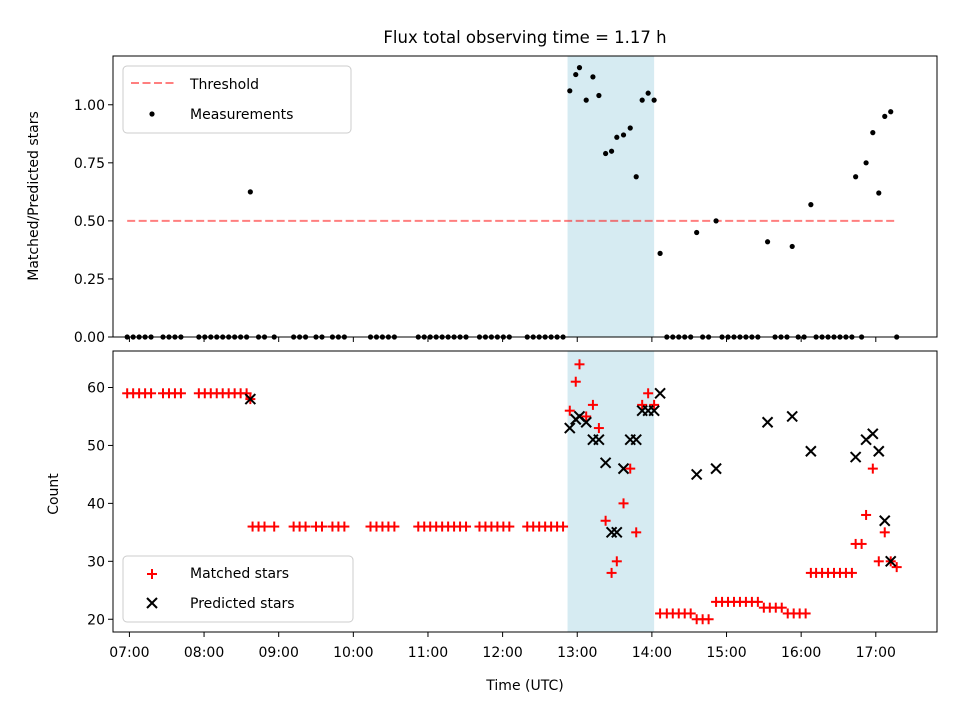 This screenshot has height=720, width=960. I want to click on top-legend-box, so click(237, 99).